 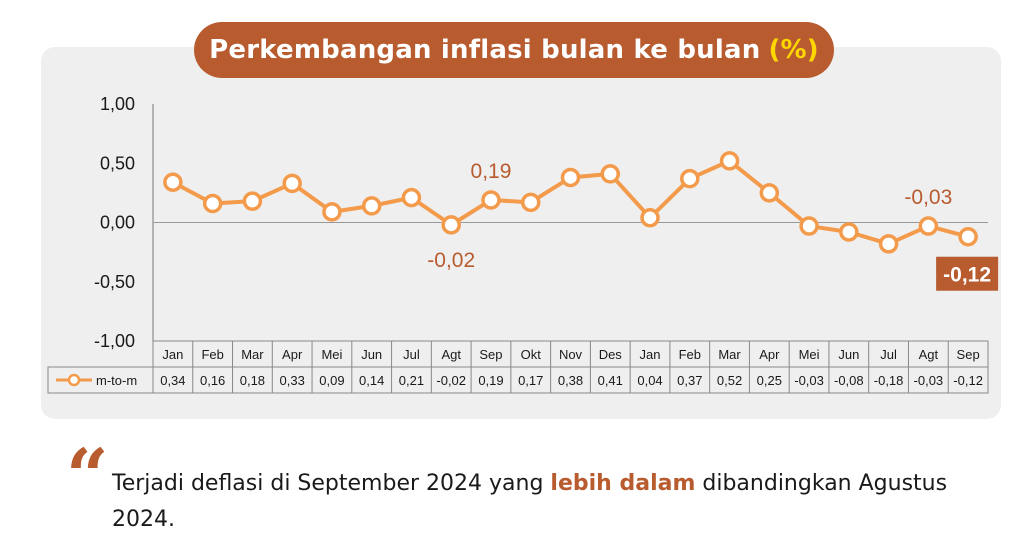 What do you see at coordinates (611, 354) in the screenshot?
I see `x-tick-label: Des` at bounding box center [611, 354].